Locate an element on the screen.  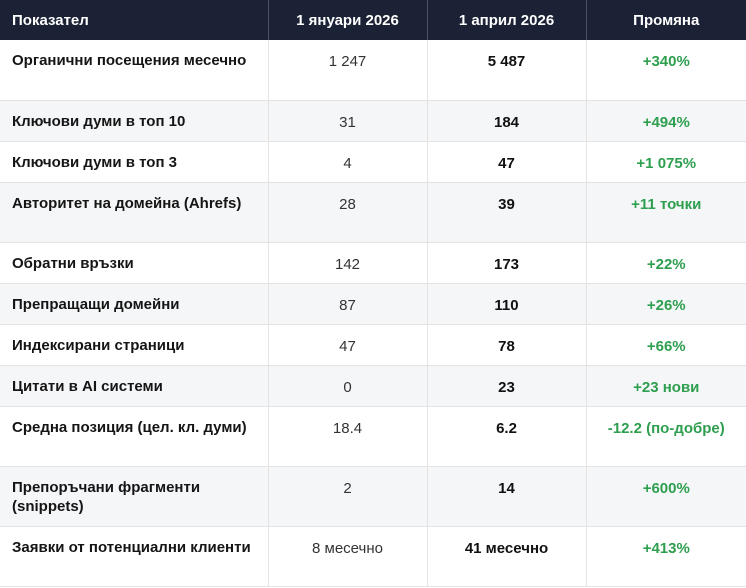
value-jan: 47 is located at coordinates (348, 345).